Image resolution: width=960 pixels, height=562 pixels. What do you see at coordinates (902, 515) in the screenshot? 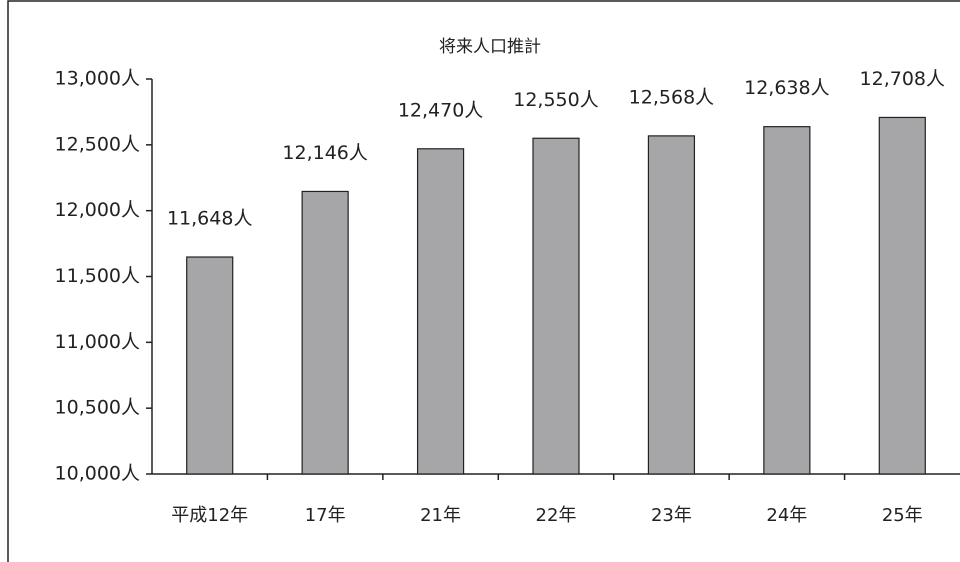
I see `x-tick-label: 25年` at bounding box center [902, 515].